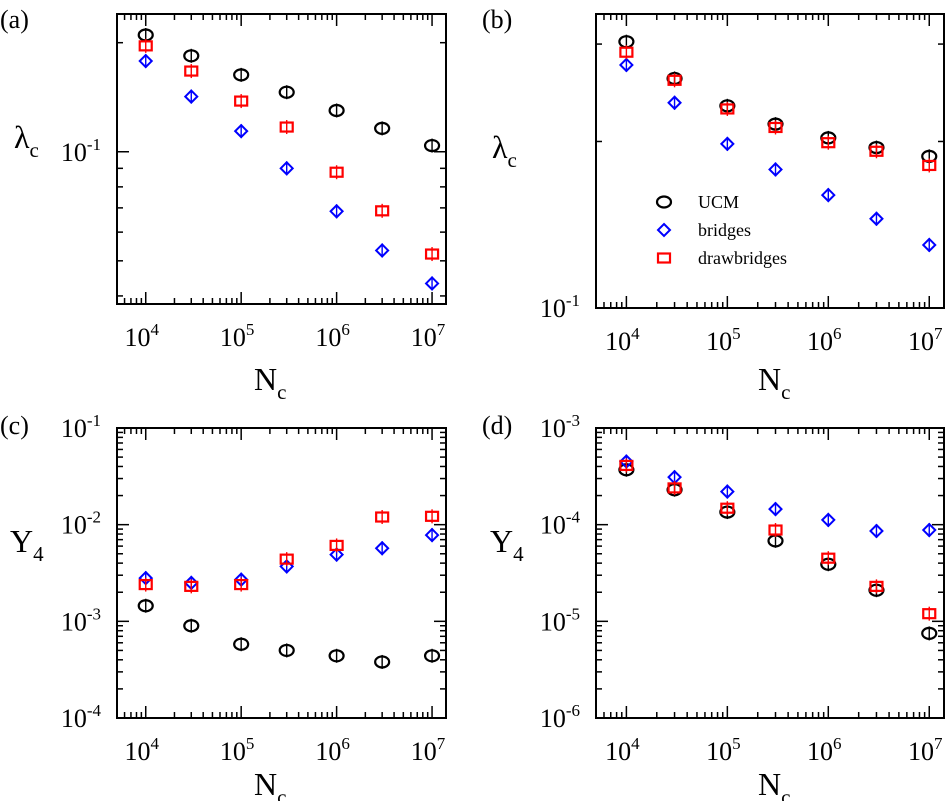 The width and height of the screenshot is (947, 801). Describe the element at coordinates (21, 541) in the screenshot. I see `y-axis-title-main: Y` at that location.